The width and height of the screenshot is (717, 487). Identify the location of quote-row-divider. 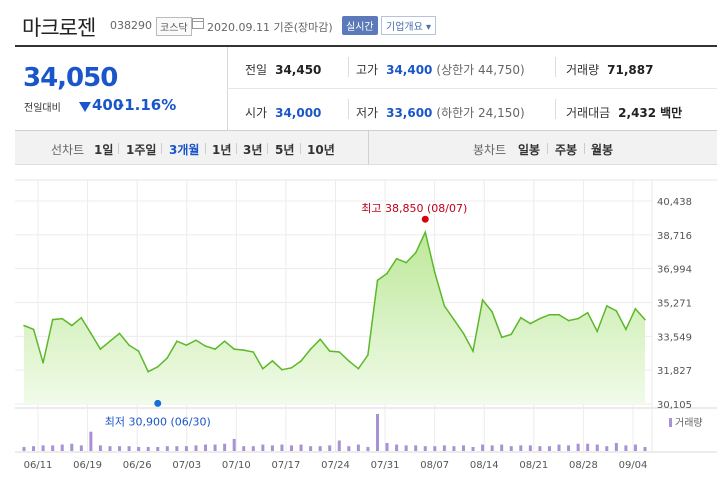
(472, 88).